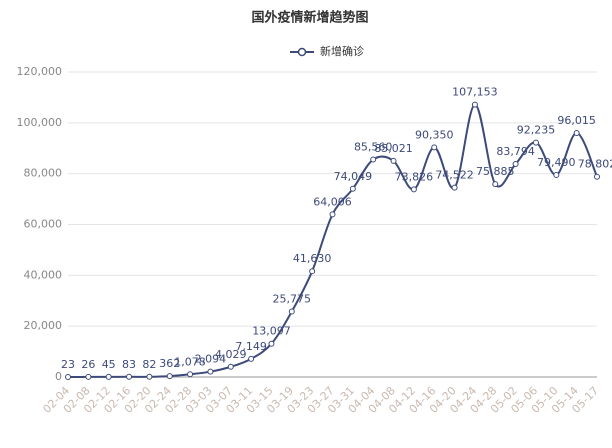 This screenshot has width=612, height=448. What do you see at coordinates (576, 120) in the screenshot?
I see `data-label: 96,015` at bounding box center [576, 120].